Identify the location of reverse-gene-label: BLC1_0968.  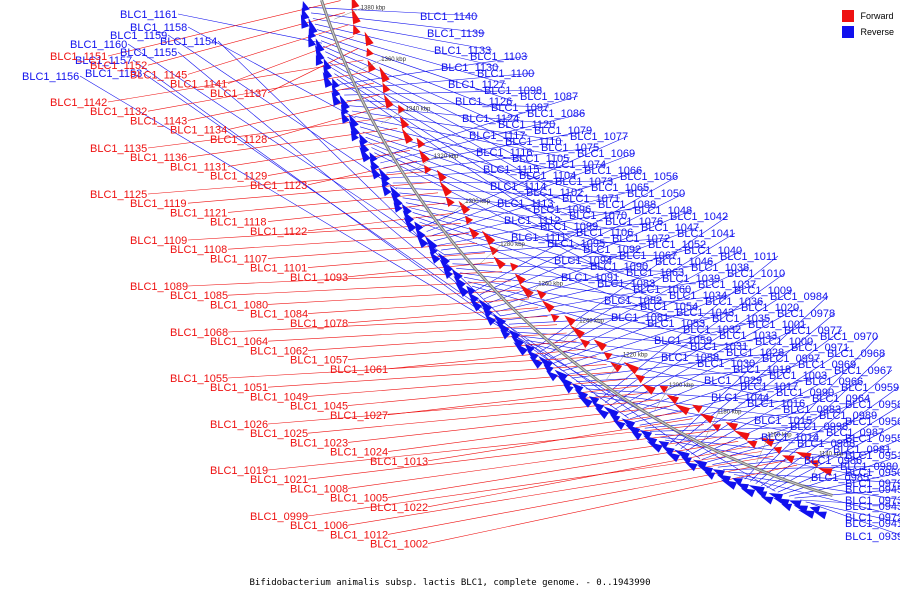
(856, 354).